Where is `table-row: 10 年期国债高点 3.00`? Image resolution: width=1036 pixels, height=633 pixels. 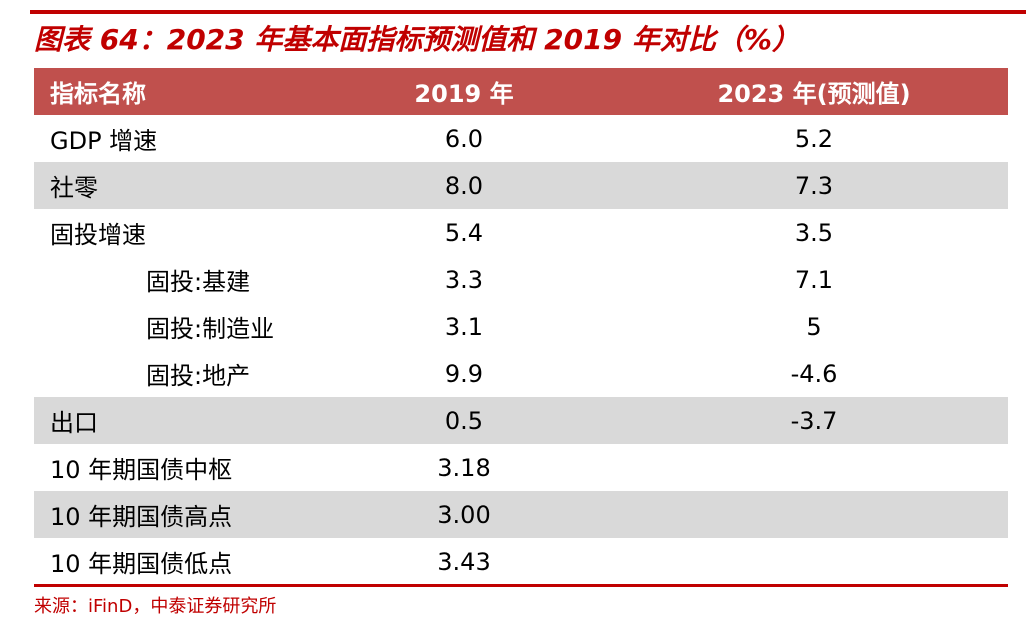 table-row: 10 年期国债高点 3.00 is located at coordinates (521, 514).